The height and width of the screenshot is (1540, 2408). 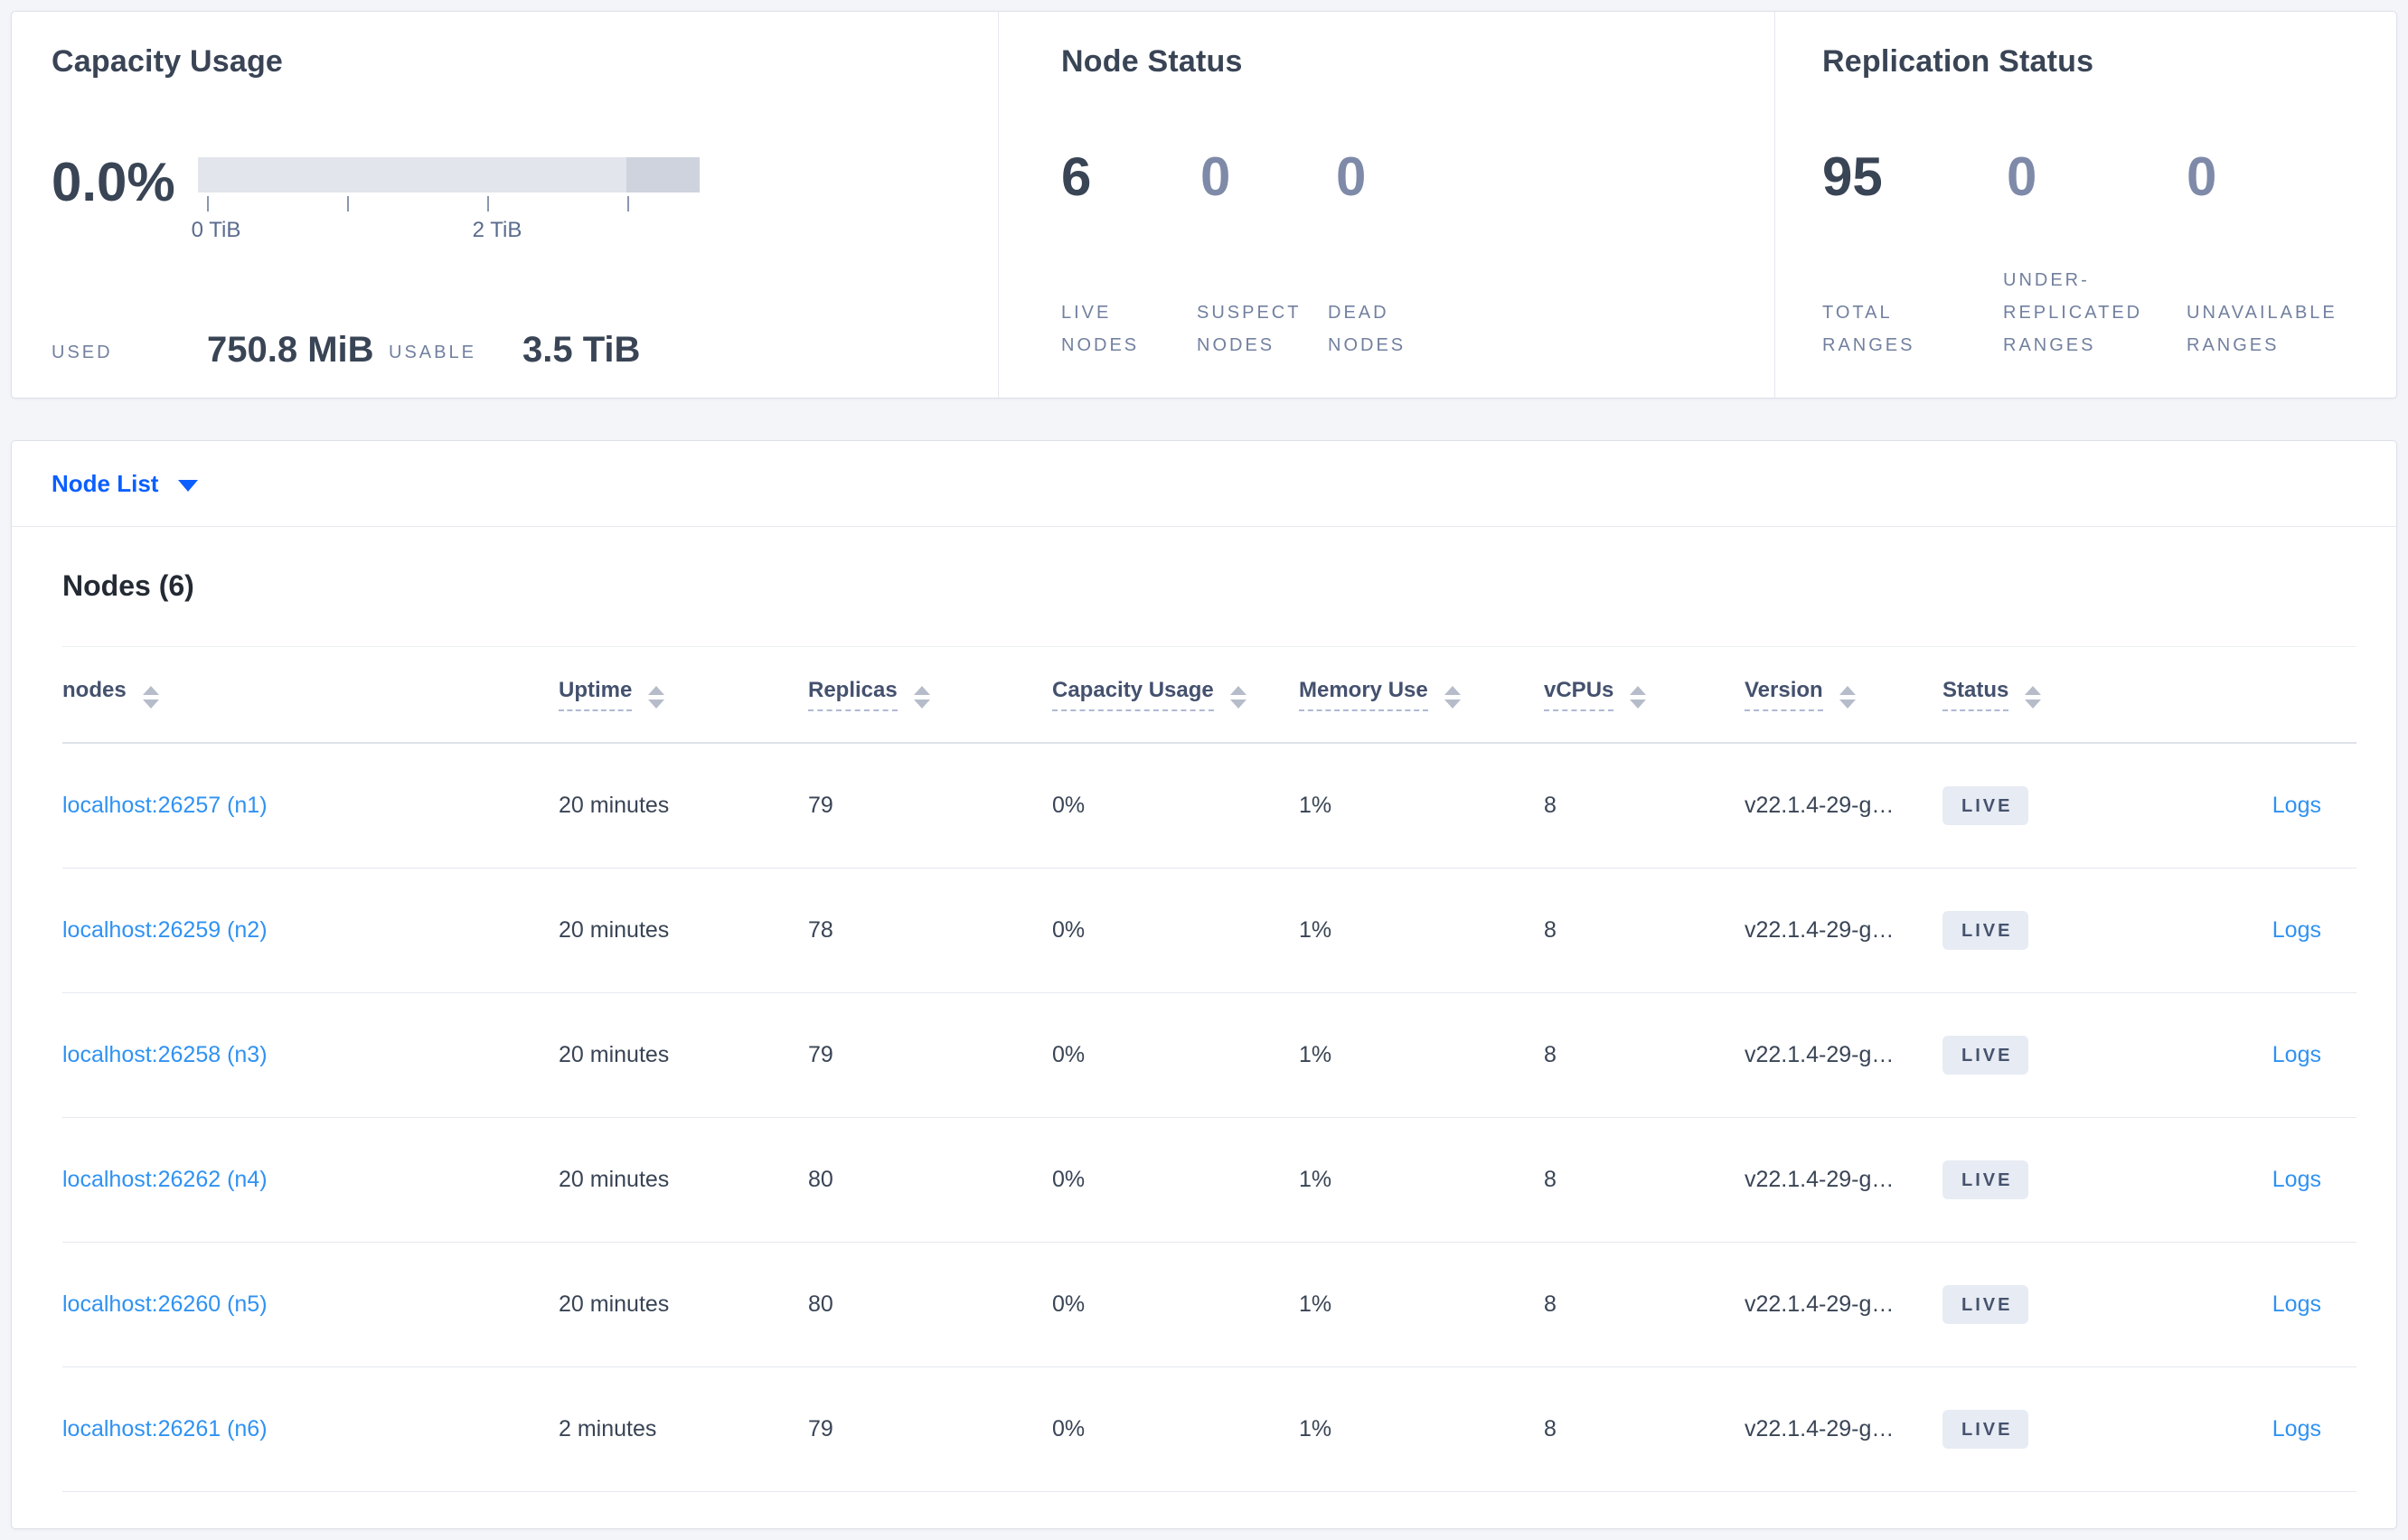 I want to click on suspect-nodes-label: SUSPECT NODES, so click(x=1249, y=329).